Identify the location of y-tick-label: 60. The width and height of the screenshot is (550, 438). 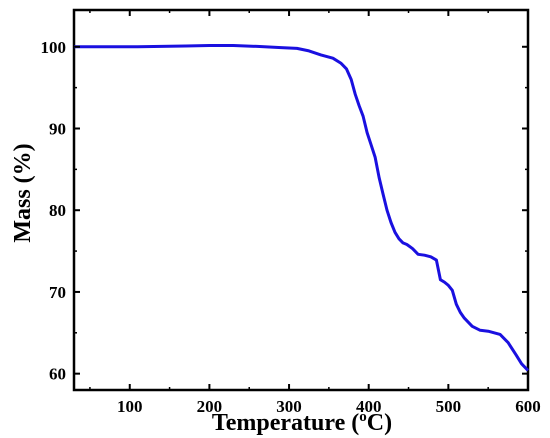
(57, 374).